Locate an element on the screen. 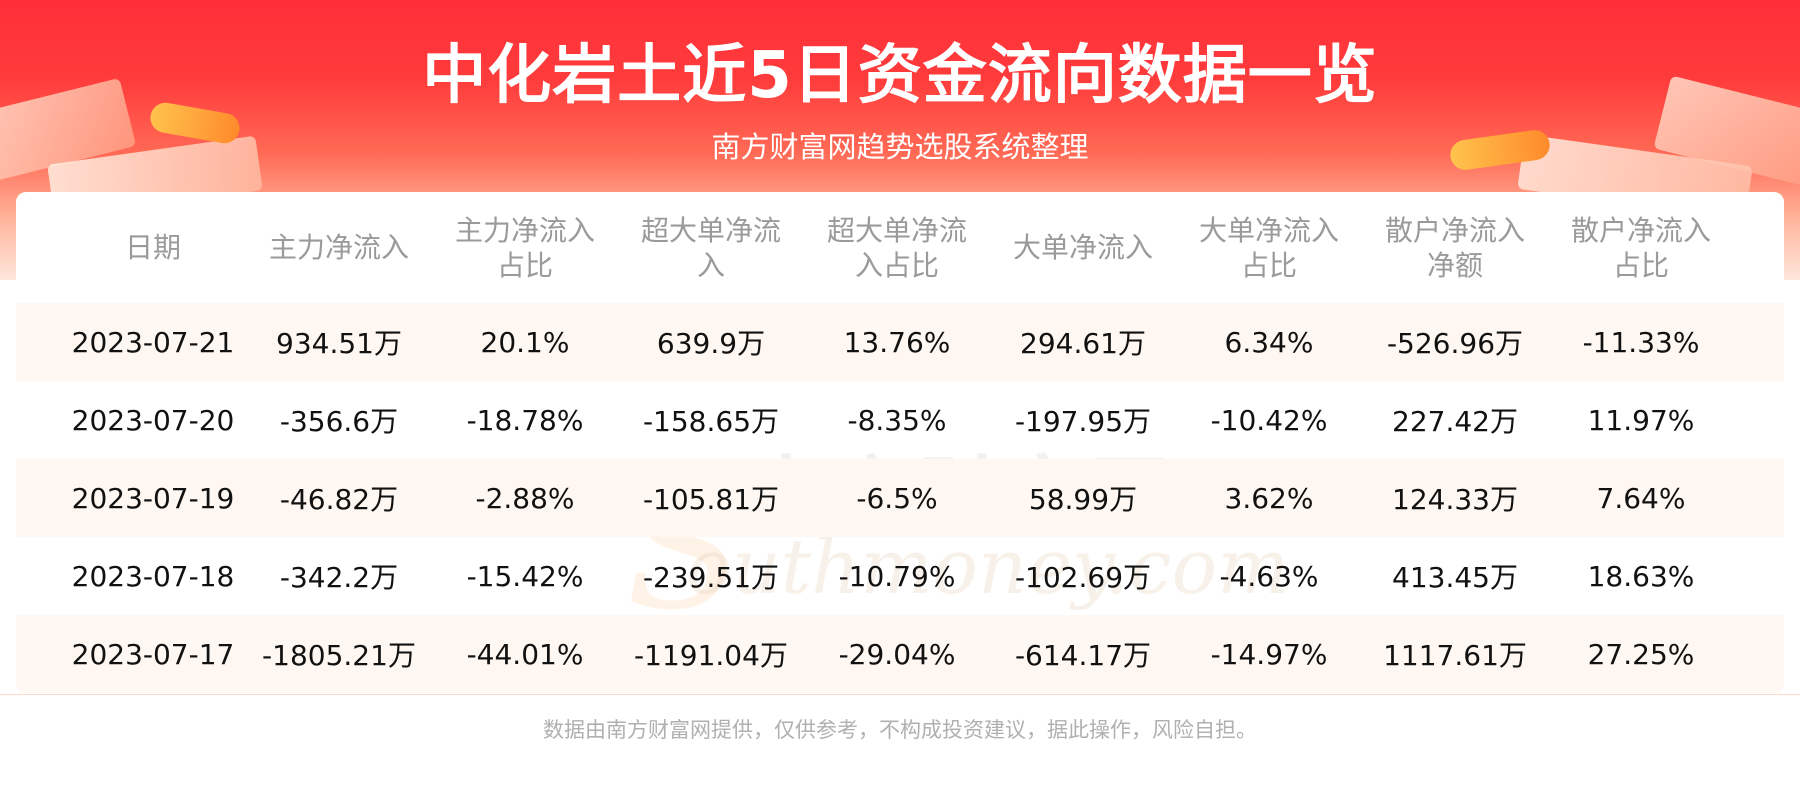 The image size is (1800, 800). date-cell: 2023-07-21 is located at coordinates (153, 342).